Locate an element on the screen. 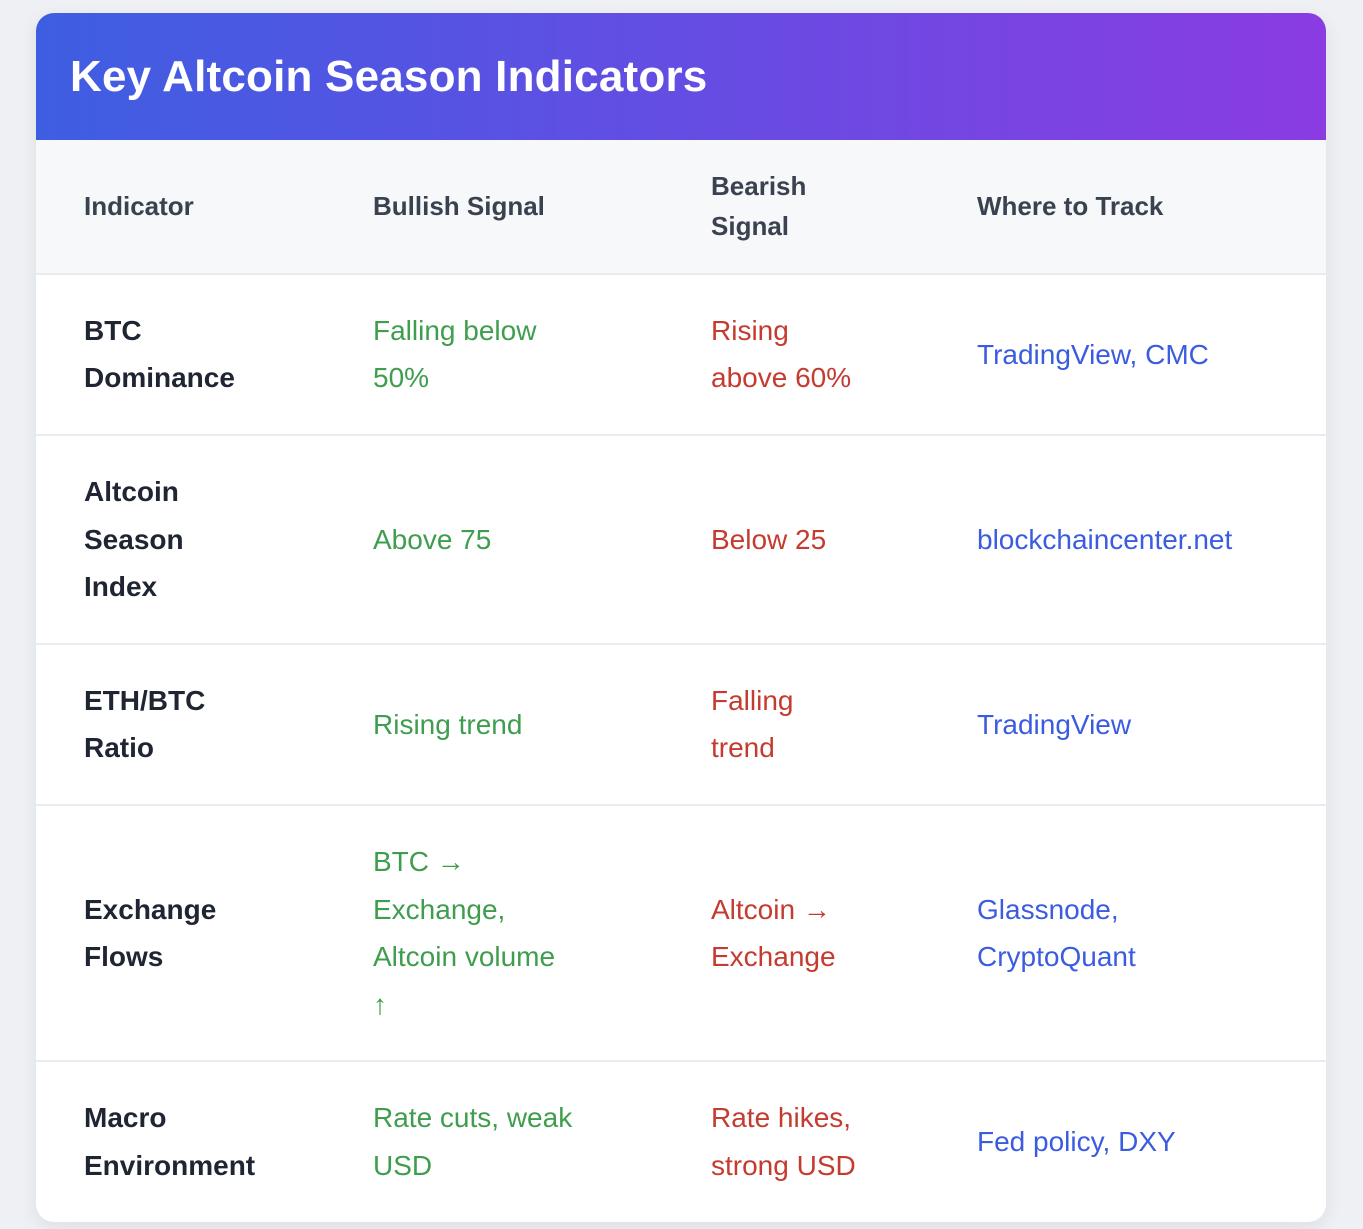  cell-bullish-signal: Falling below 50% is located at coordinates (518, 353).